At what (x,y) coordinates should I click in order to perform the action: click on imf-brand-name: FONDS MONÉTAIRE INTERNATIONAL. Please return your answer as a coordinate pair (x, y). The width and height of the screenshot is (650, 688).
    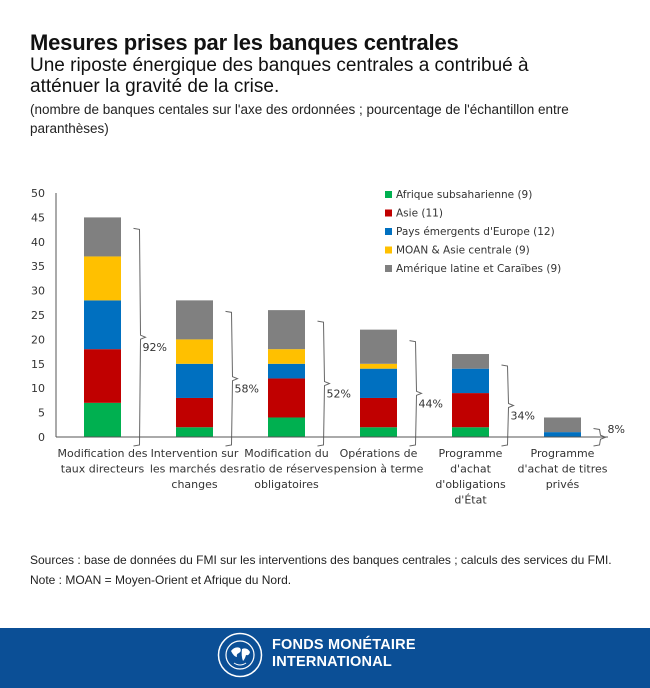
    Looking at the image, I should click on (344, 654).